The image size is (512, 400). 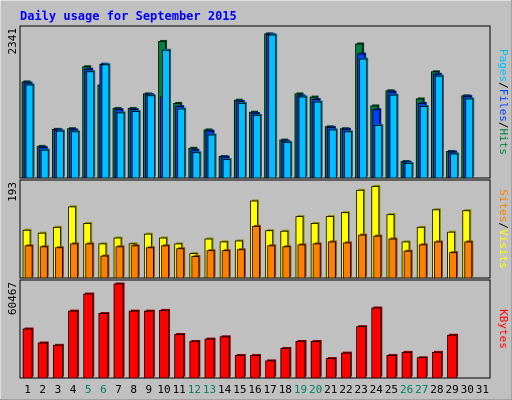 I want to click on series-legend-label: Pages/Files/Hits, so click(x=503, y=102).